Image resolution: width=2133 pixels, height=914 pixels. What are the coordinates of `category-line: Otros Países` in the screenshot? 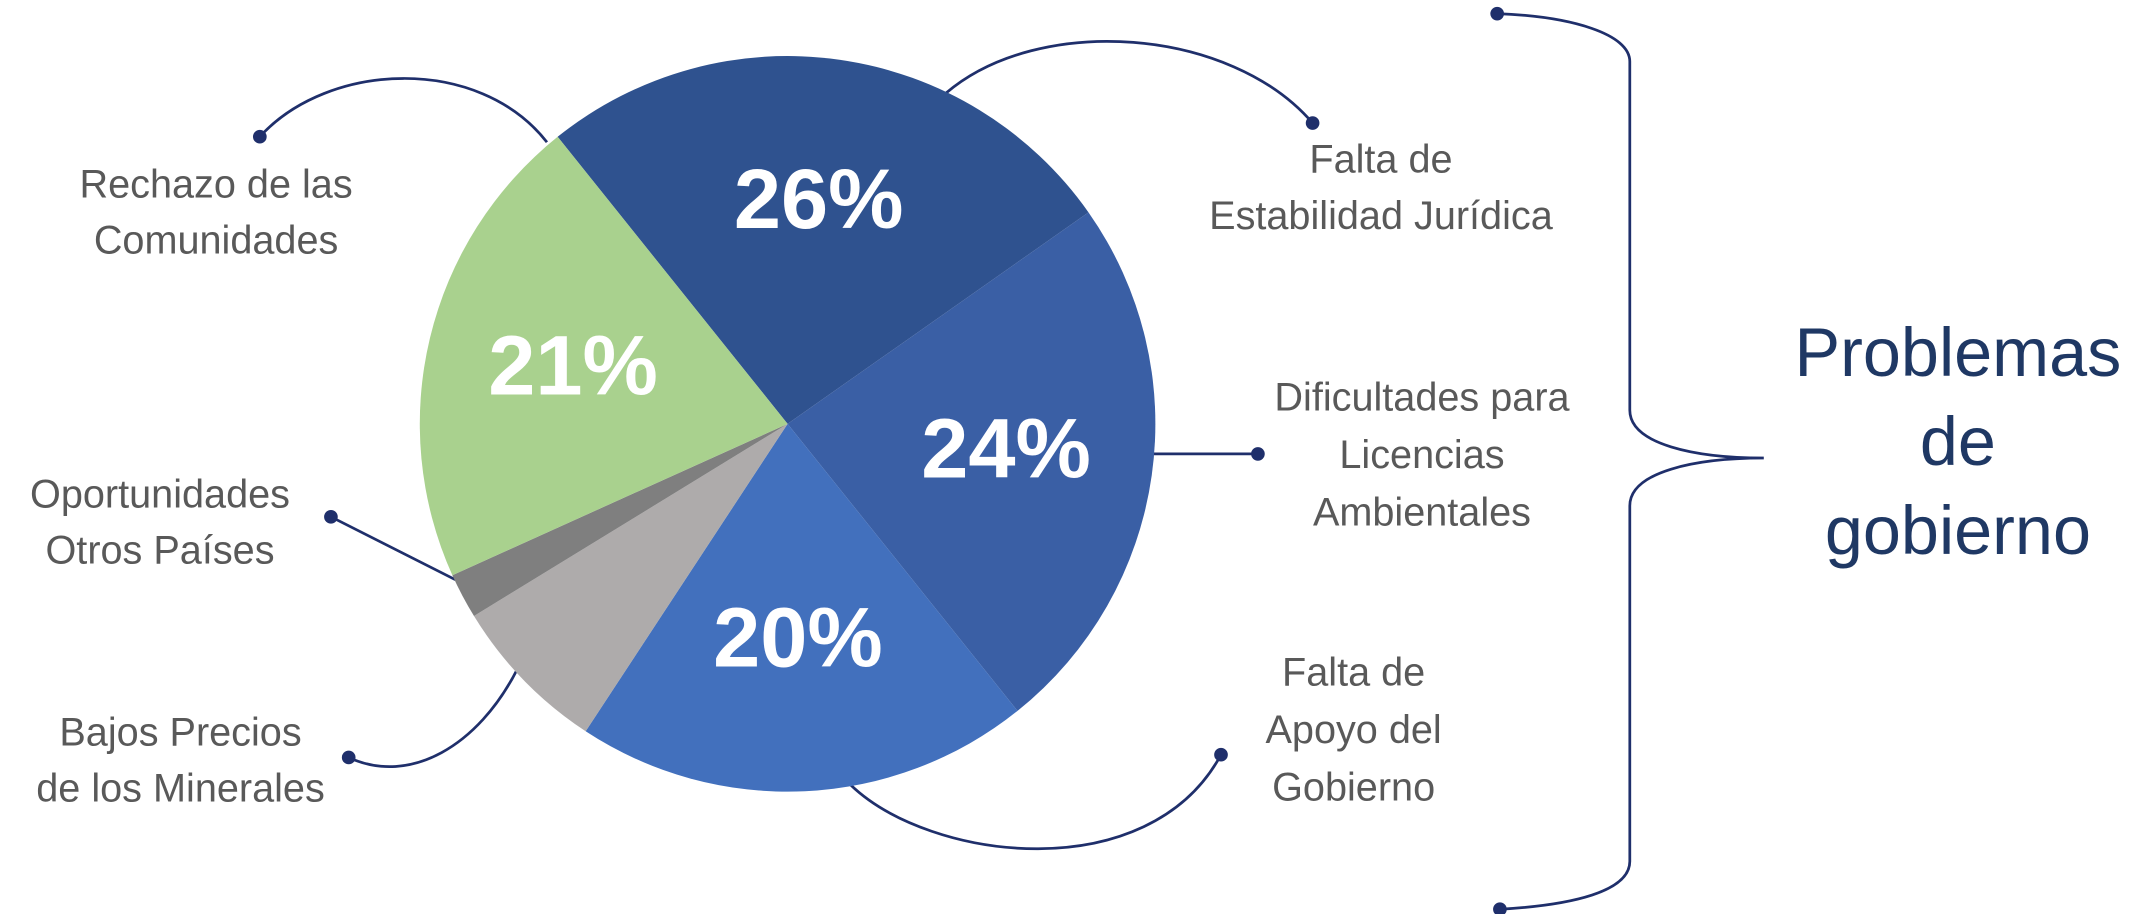 It's located at (160, 551).